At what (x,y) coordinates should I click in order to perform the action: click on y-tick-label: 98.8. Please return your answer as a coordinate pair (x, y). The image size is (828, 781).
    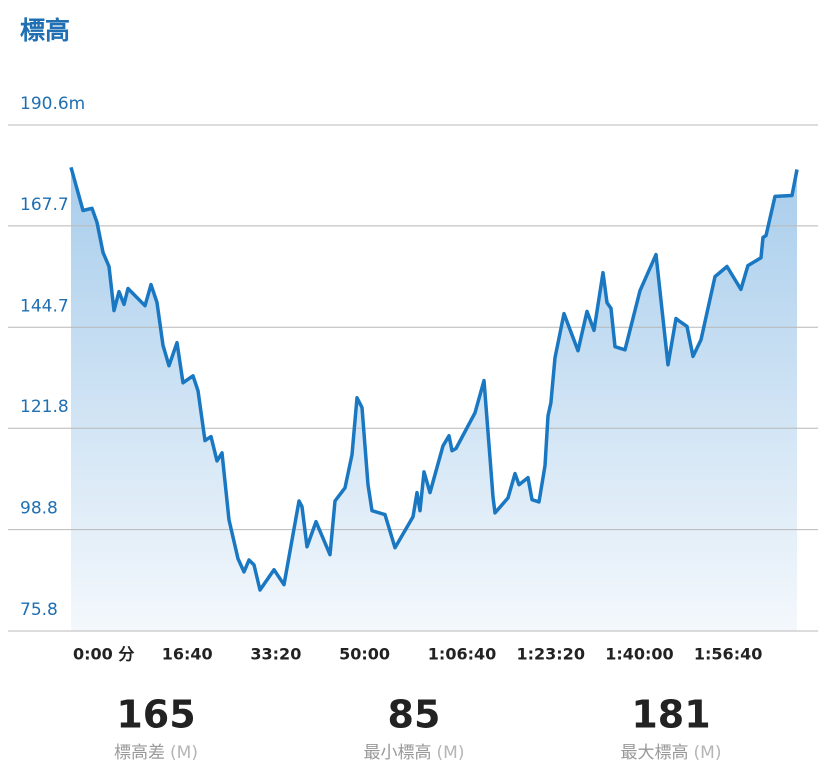
    Looking at the image, I should click on (39, 509).